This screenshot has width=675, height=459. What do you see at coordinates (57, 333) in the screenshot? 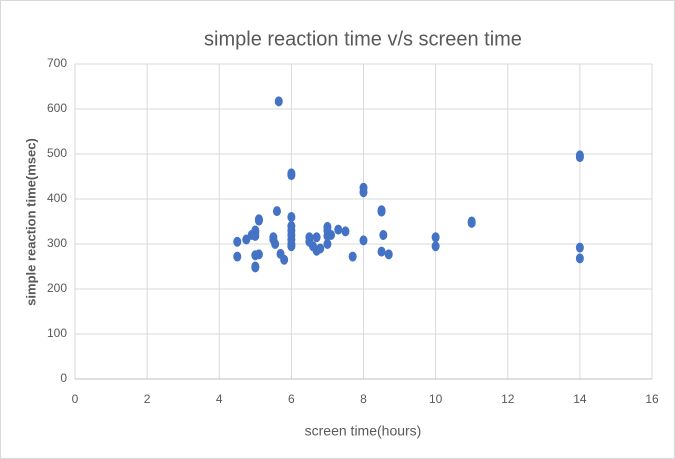
I see `y-tick-label: 100` at bounding box center [57, 333].